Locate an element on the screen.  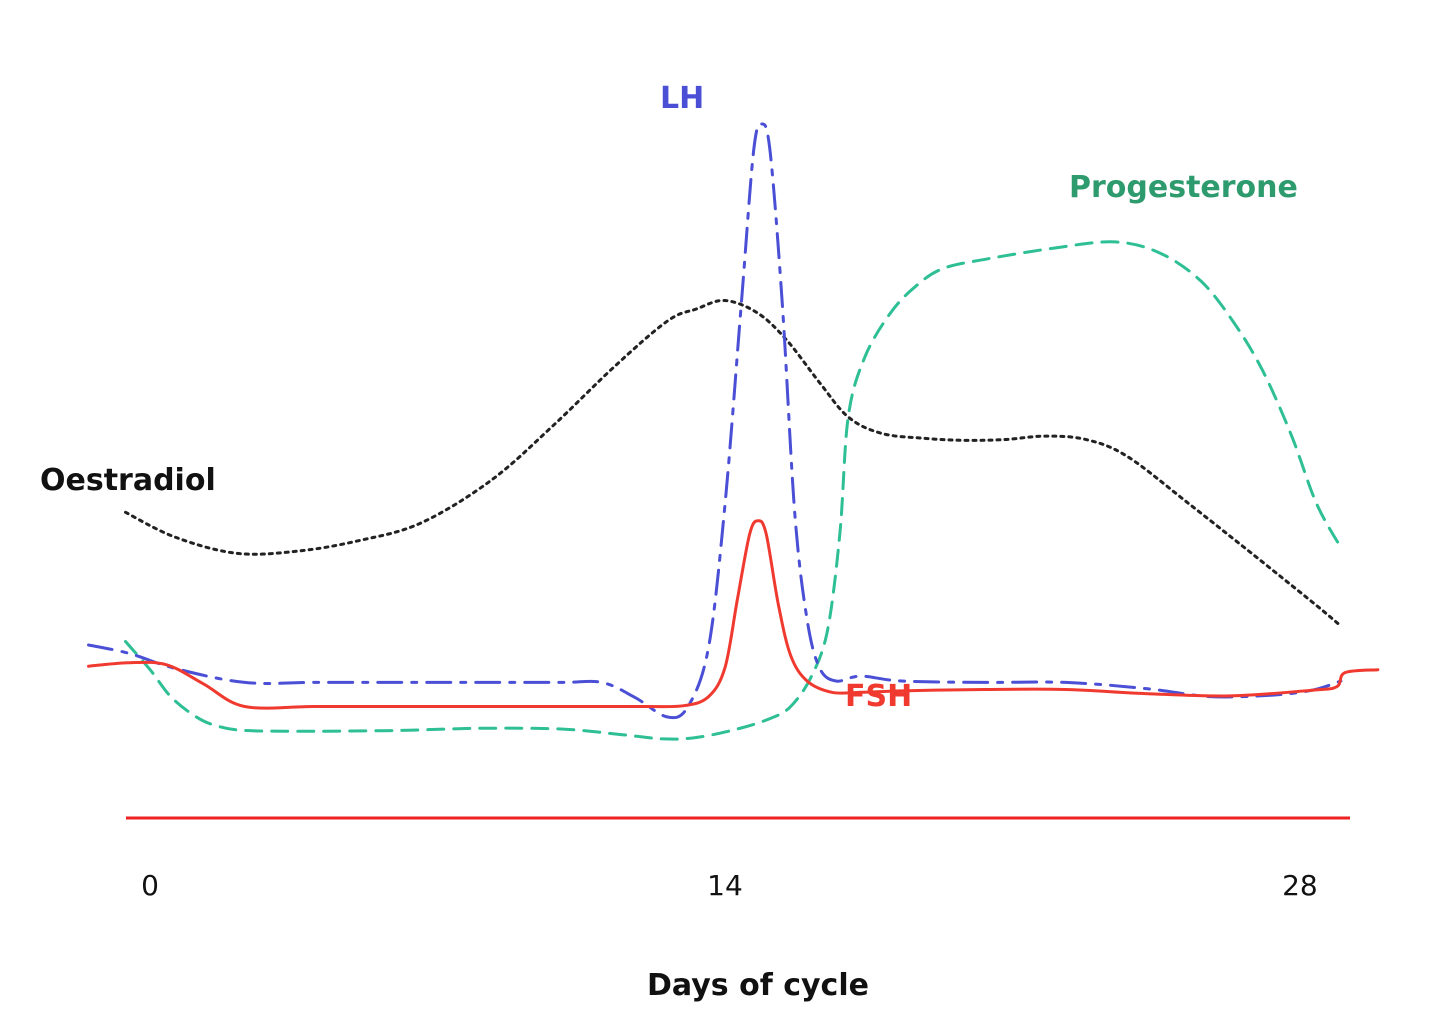
x-tick-label: 0 is located at coordinates (150, 885).